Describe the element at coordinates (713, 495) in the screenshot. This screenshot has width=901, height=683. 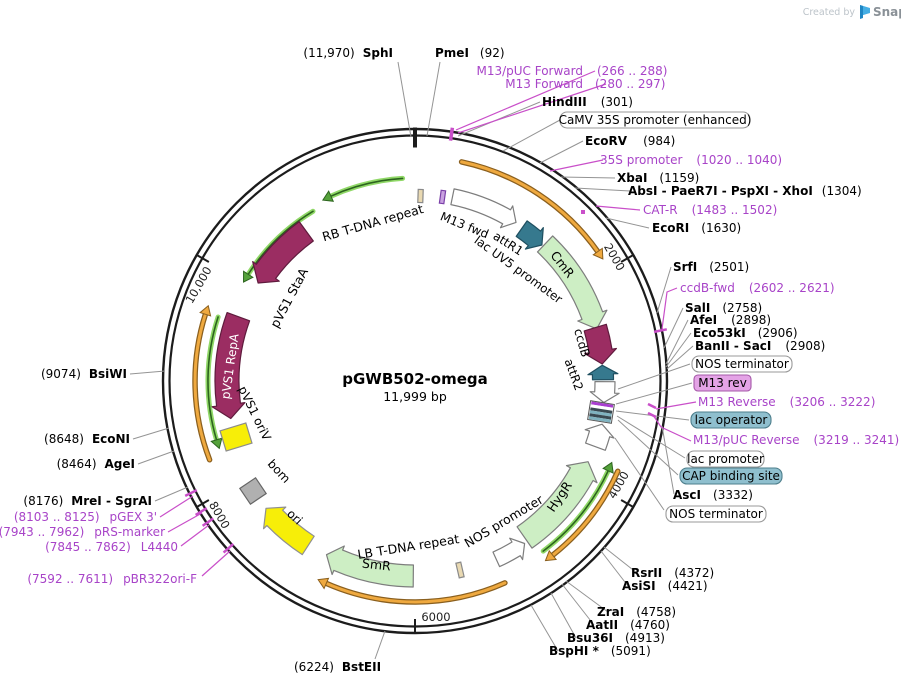
I see `site-label-asci: AscI (3332)` at that location.